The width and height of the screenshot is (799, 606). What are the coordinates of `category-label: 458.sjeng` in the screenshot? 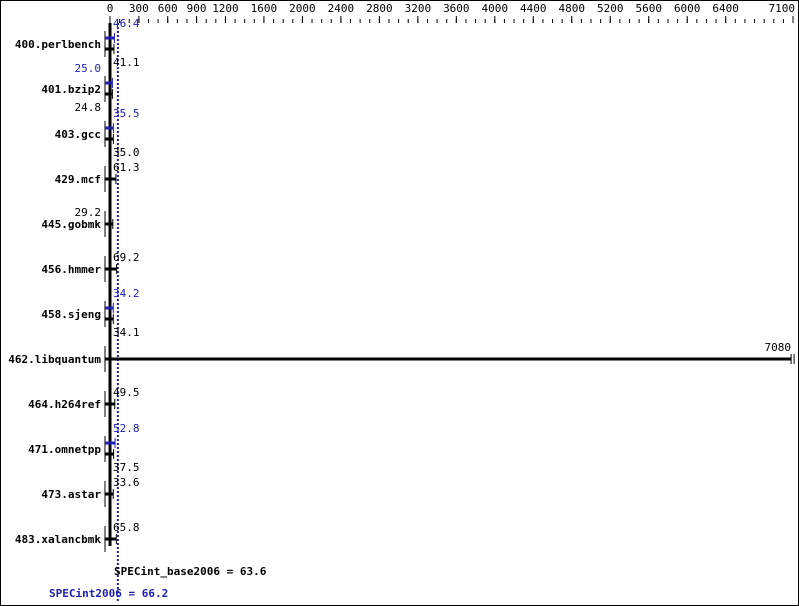 It's located at (71, 314).